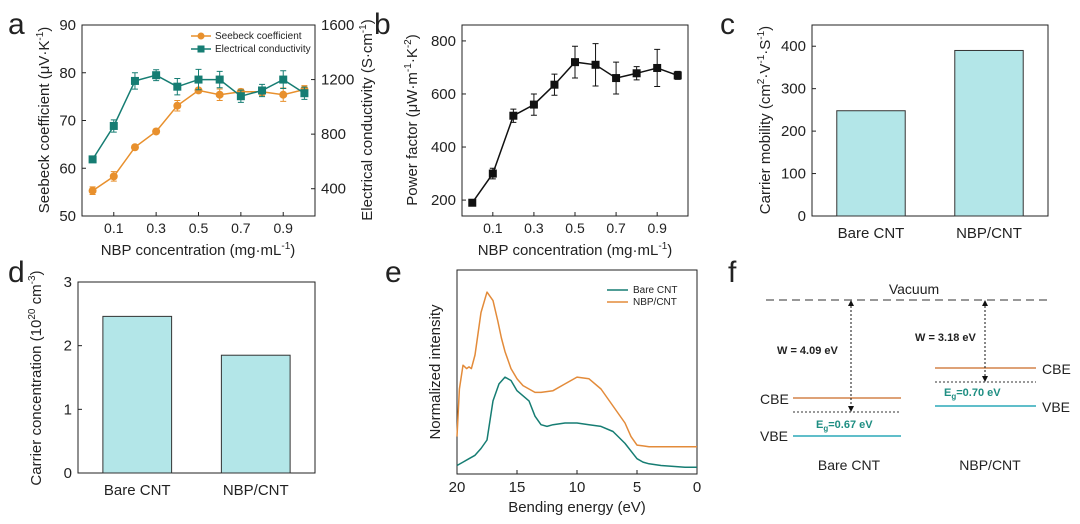 Image resolution: width=1080 pixels, height=524 pixels. What do you see at coordinates (577, 487) in the screenshot?
I see `e-xtick-label: 10` at bounding box center [577, 487].